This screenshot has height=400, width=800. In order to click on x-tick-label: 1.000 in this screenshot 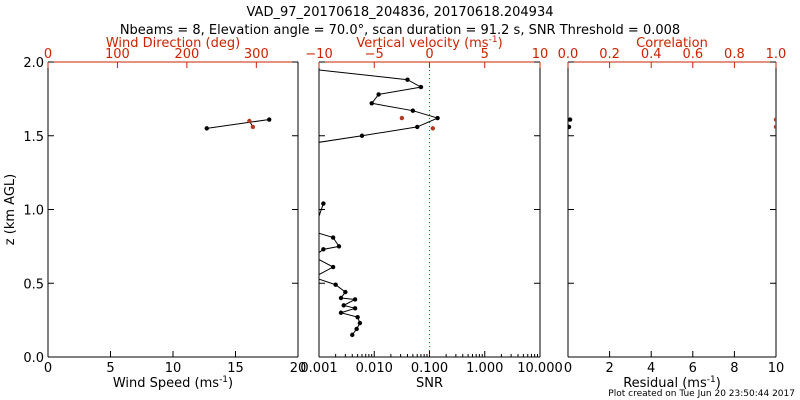, I will do `click(484, 368)`.